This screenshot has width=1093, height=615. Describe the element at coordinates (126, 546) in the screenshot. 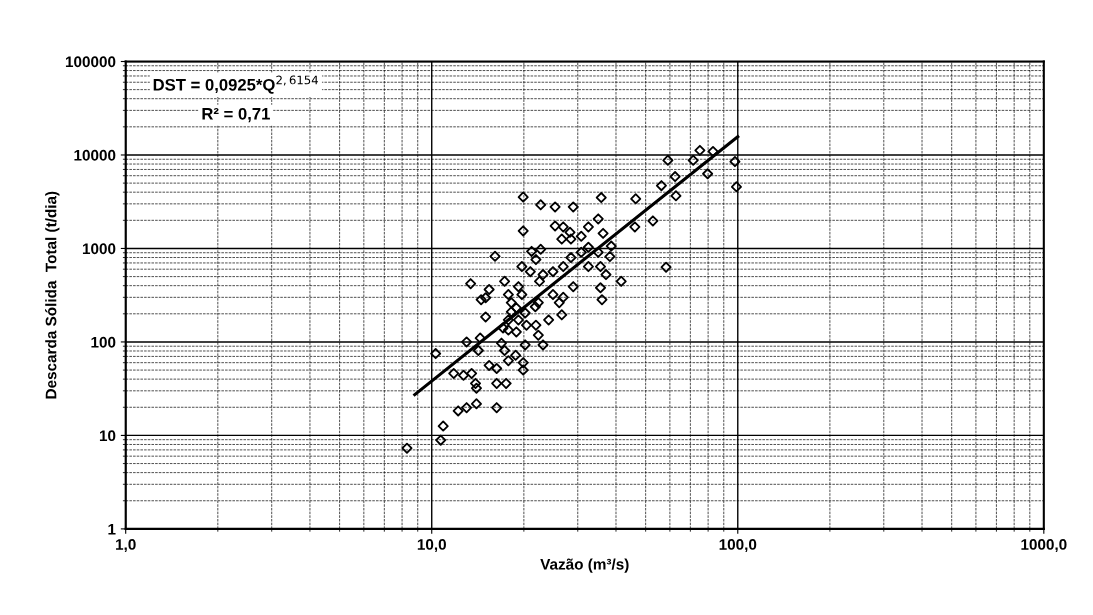

I see `x-tick-label: 1,0` at that location.